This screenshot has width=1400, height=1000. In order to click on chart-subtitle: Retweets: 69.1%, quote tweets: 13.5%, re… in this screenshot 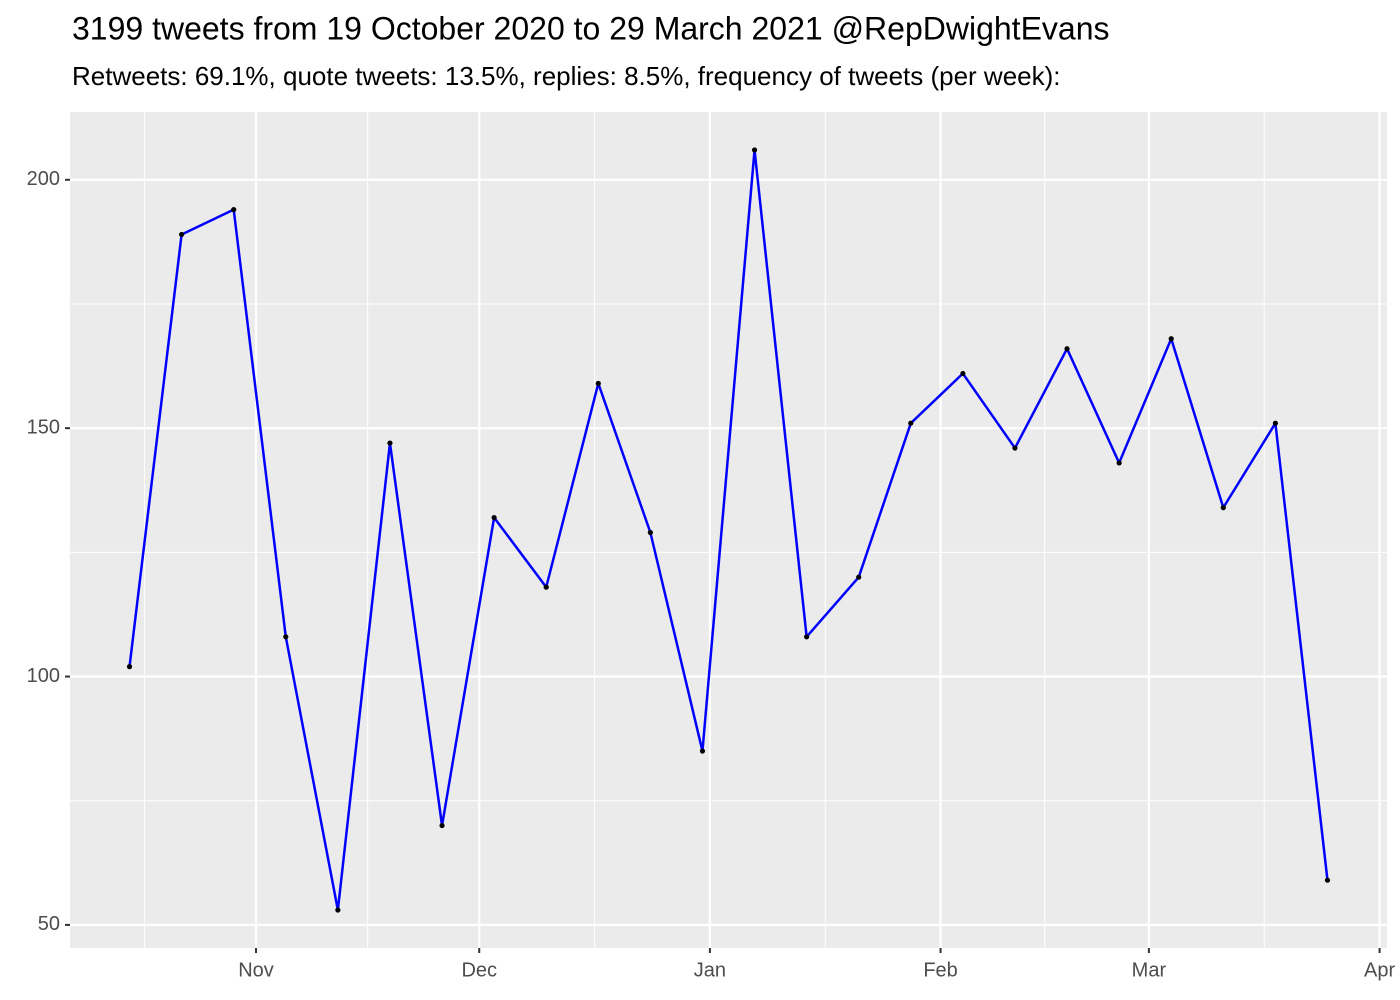, I will do `click(566, 76)`.